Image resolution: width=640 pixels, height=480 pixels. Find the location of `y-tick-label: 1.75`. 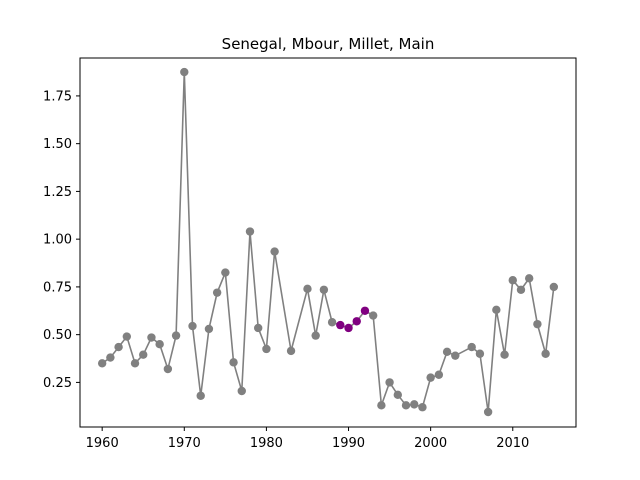

y-tick-label: 1.75 is located at coordinates (57, 96).